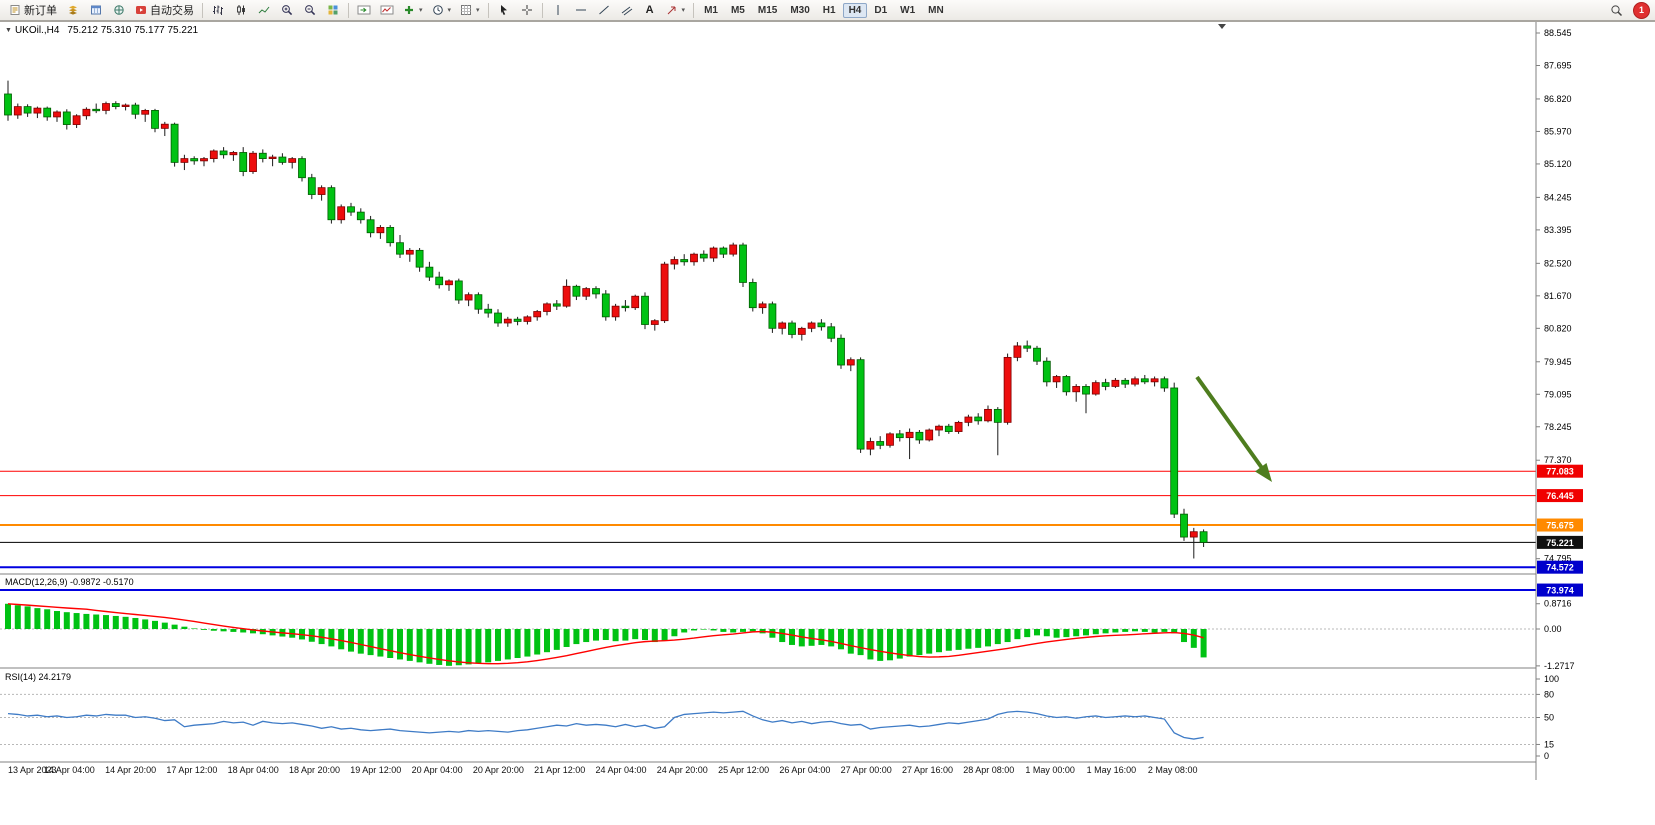 This screenshot has height=825, width=1655. I want to click on timeframe-button-mn: MN, so click(936, 10).